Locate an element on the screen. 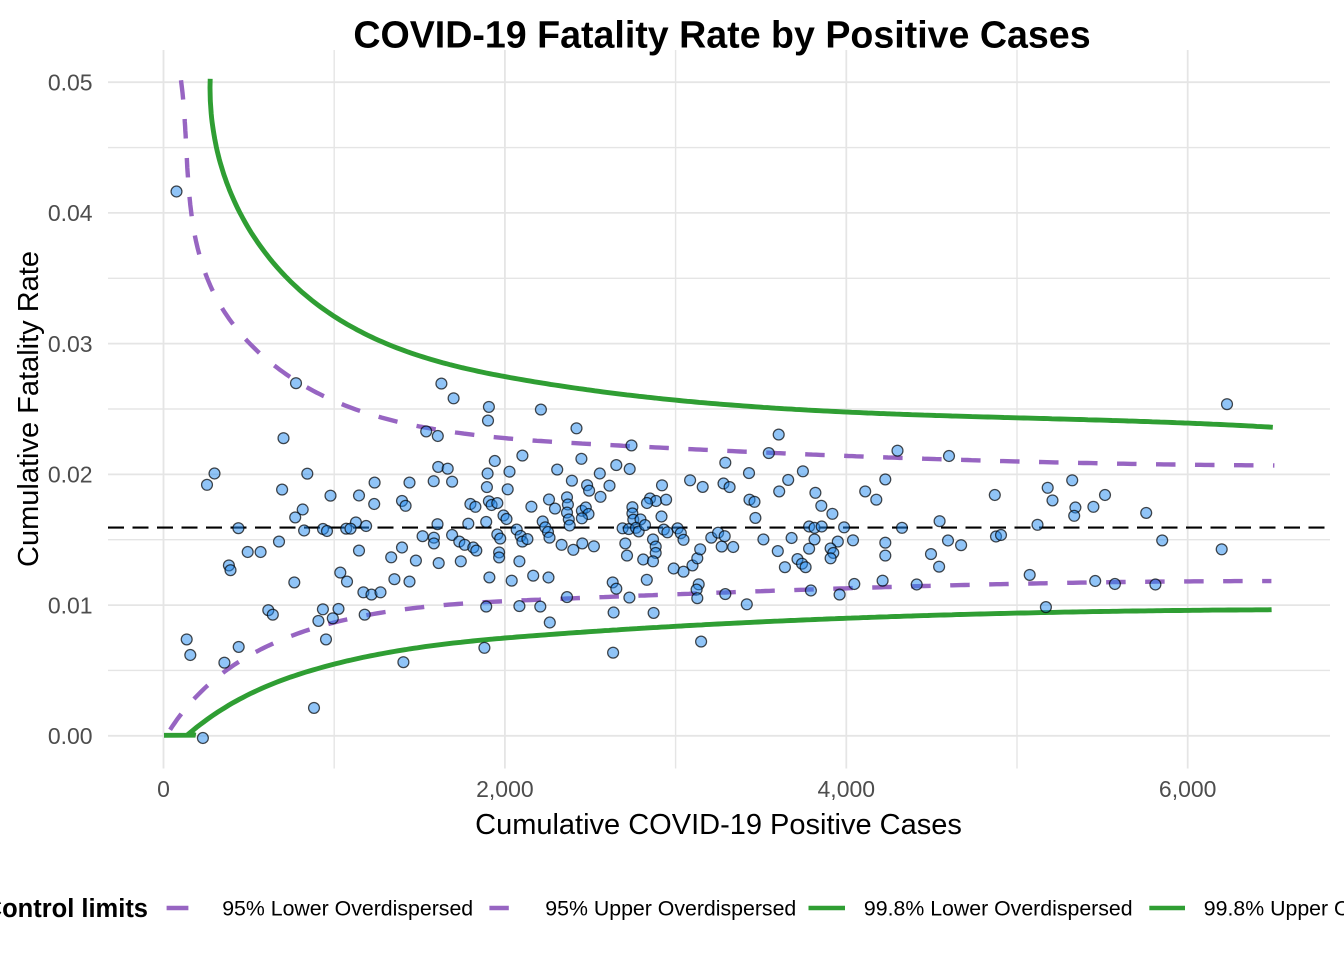 The height and width of the screenshot is (960, 1344). svg-text:COVID-19 Fatality Rate by Posi: COVID-19 Fatality Rate by Positive Cases is located at coordinates (721, 34).